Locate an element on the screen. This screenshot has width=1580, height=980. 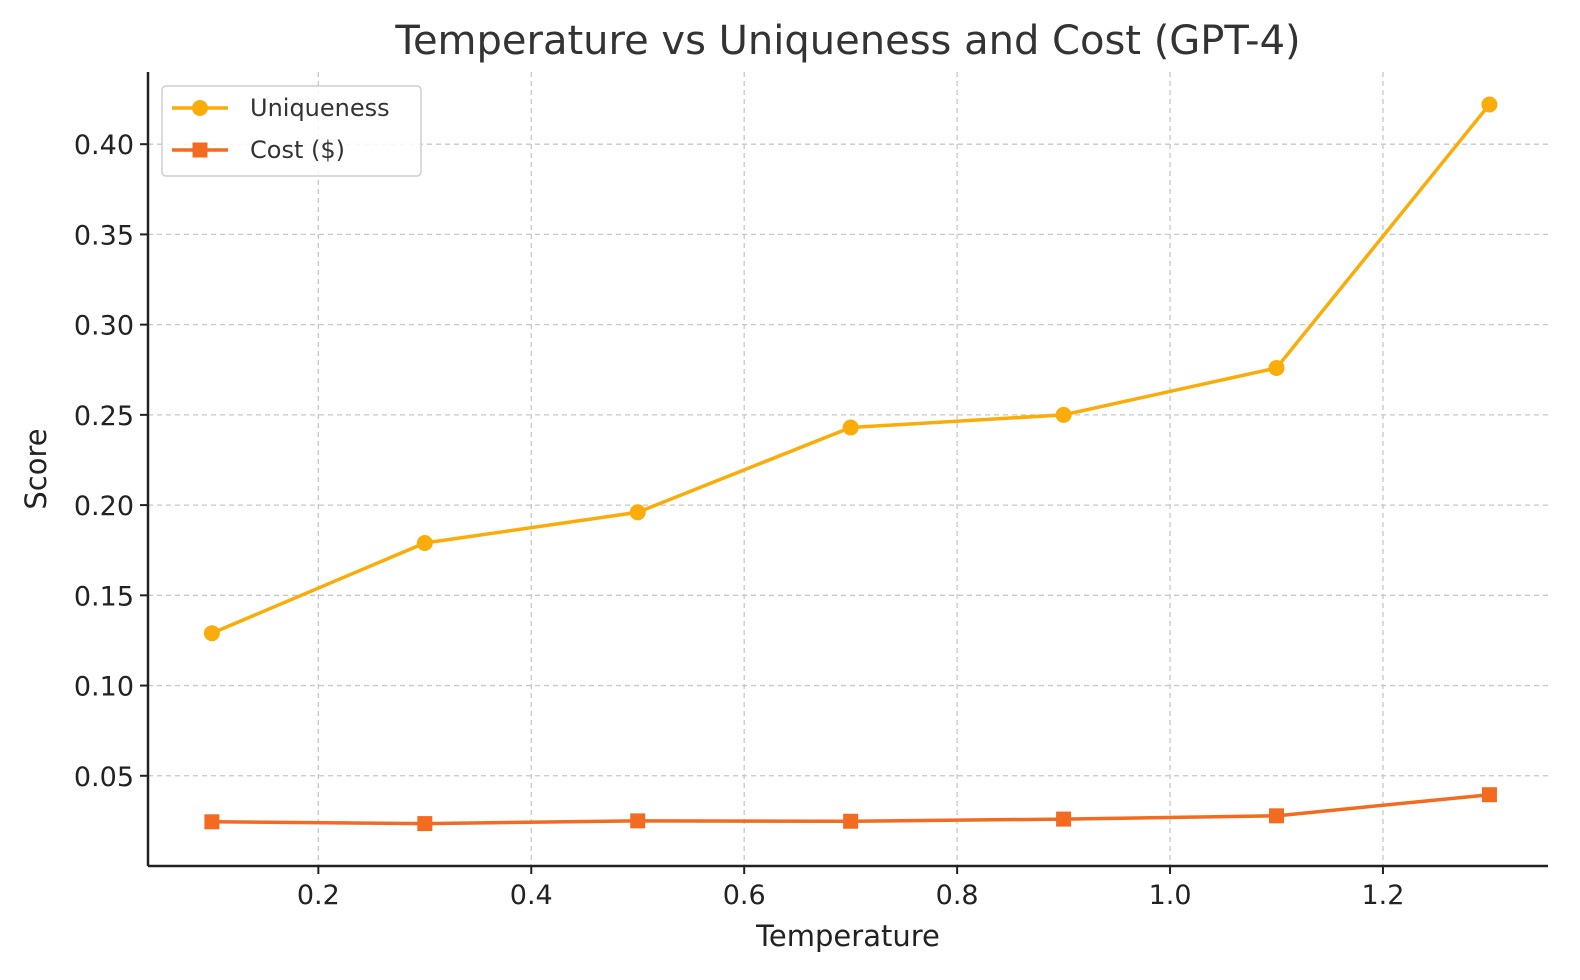
series-cost is located at coordinates (850, 809).